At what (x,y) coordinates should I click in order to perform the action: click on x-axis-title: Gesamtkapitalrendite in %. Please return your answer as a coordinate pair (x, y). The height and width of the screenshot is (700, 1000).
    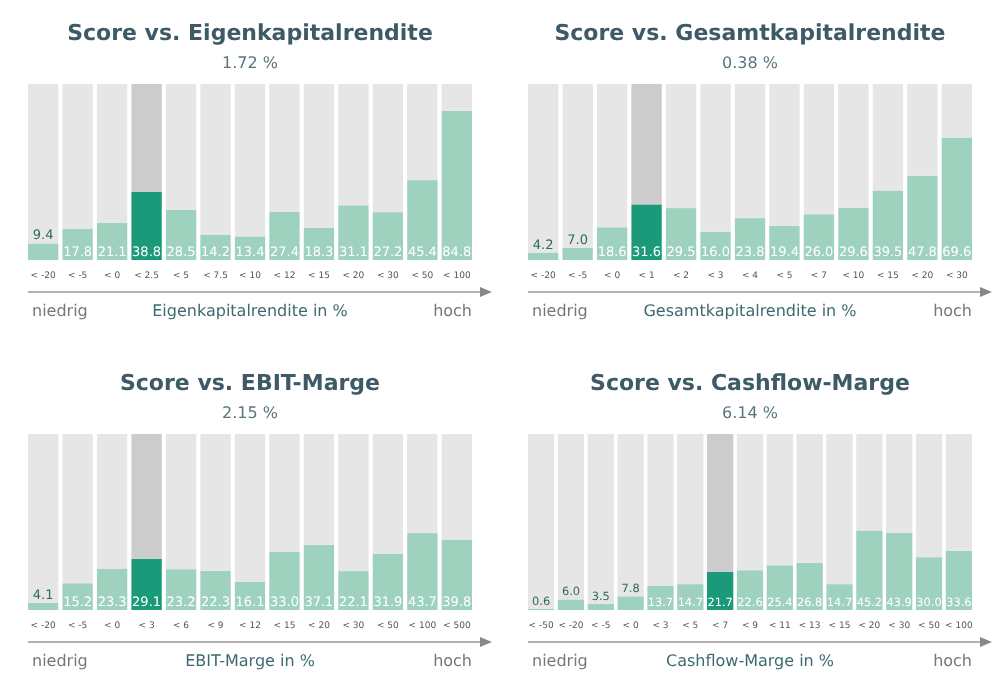
    Looking at the image, I should click on (750, 311).